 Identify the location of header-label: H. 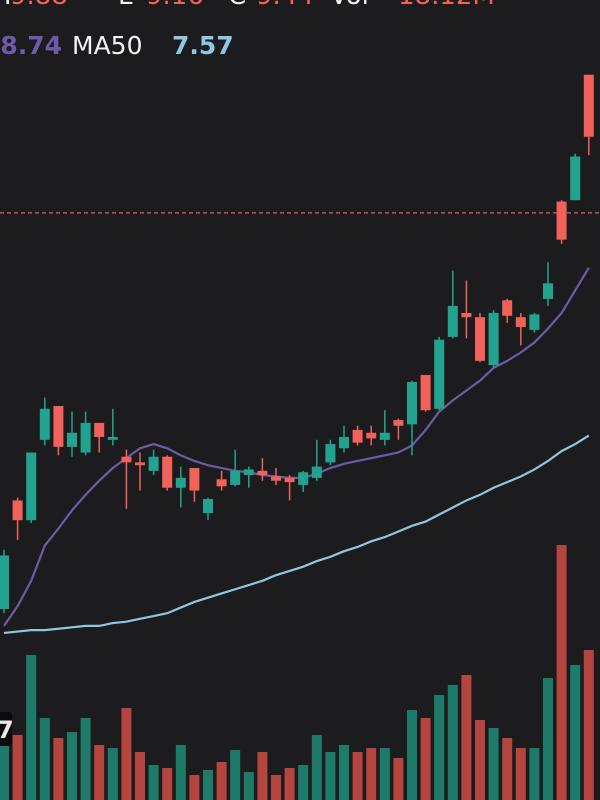
(6, 5).